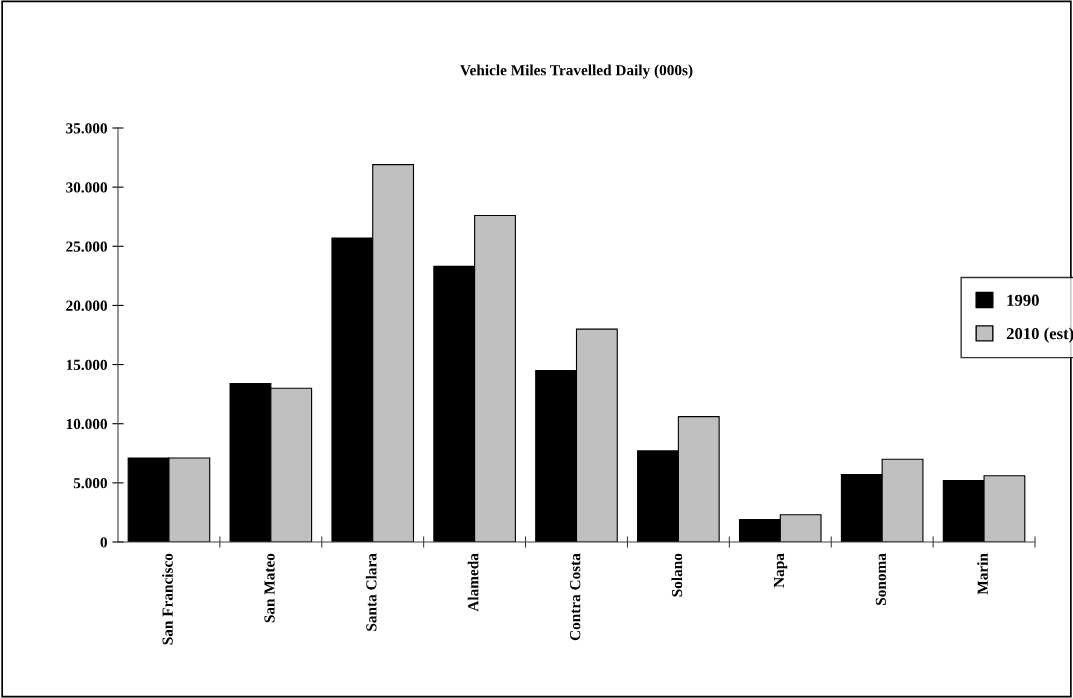 This screenshot has height=698, width=1073. What do you see at coordinates (269, 588) in the screenshot?
I see `x-tick-label: San Mateo` at bounding box center [269, 588].